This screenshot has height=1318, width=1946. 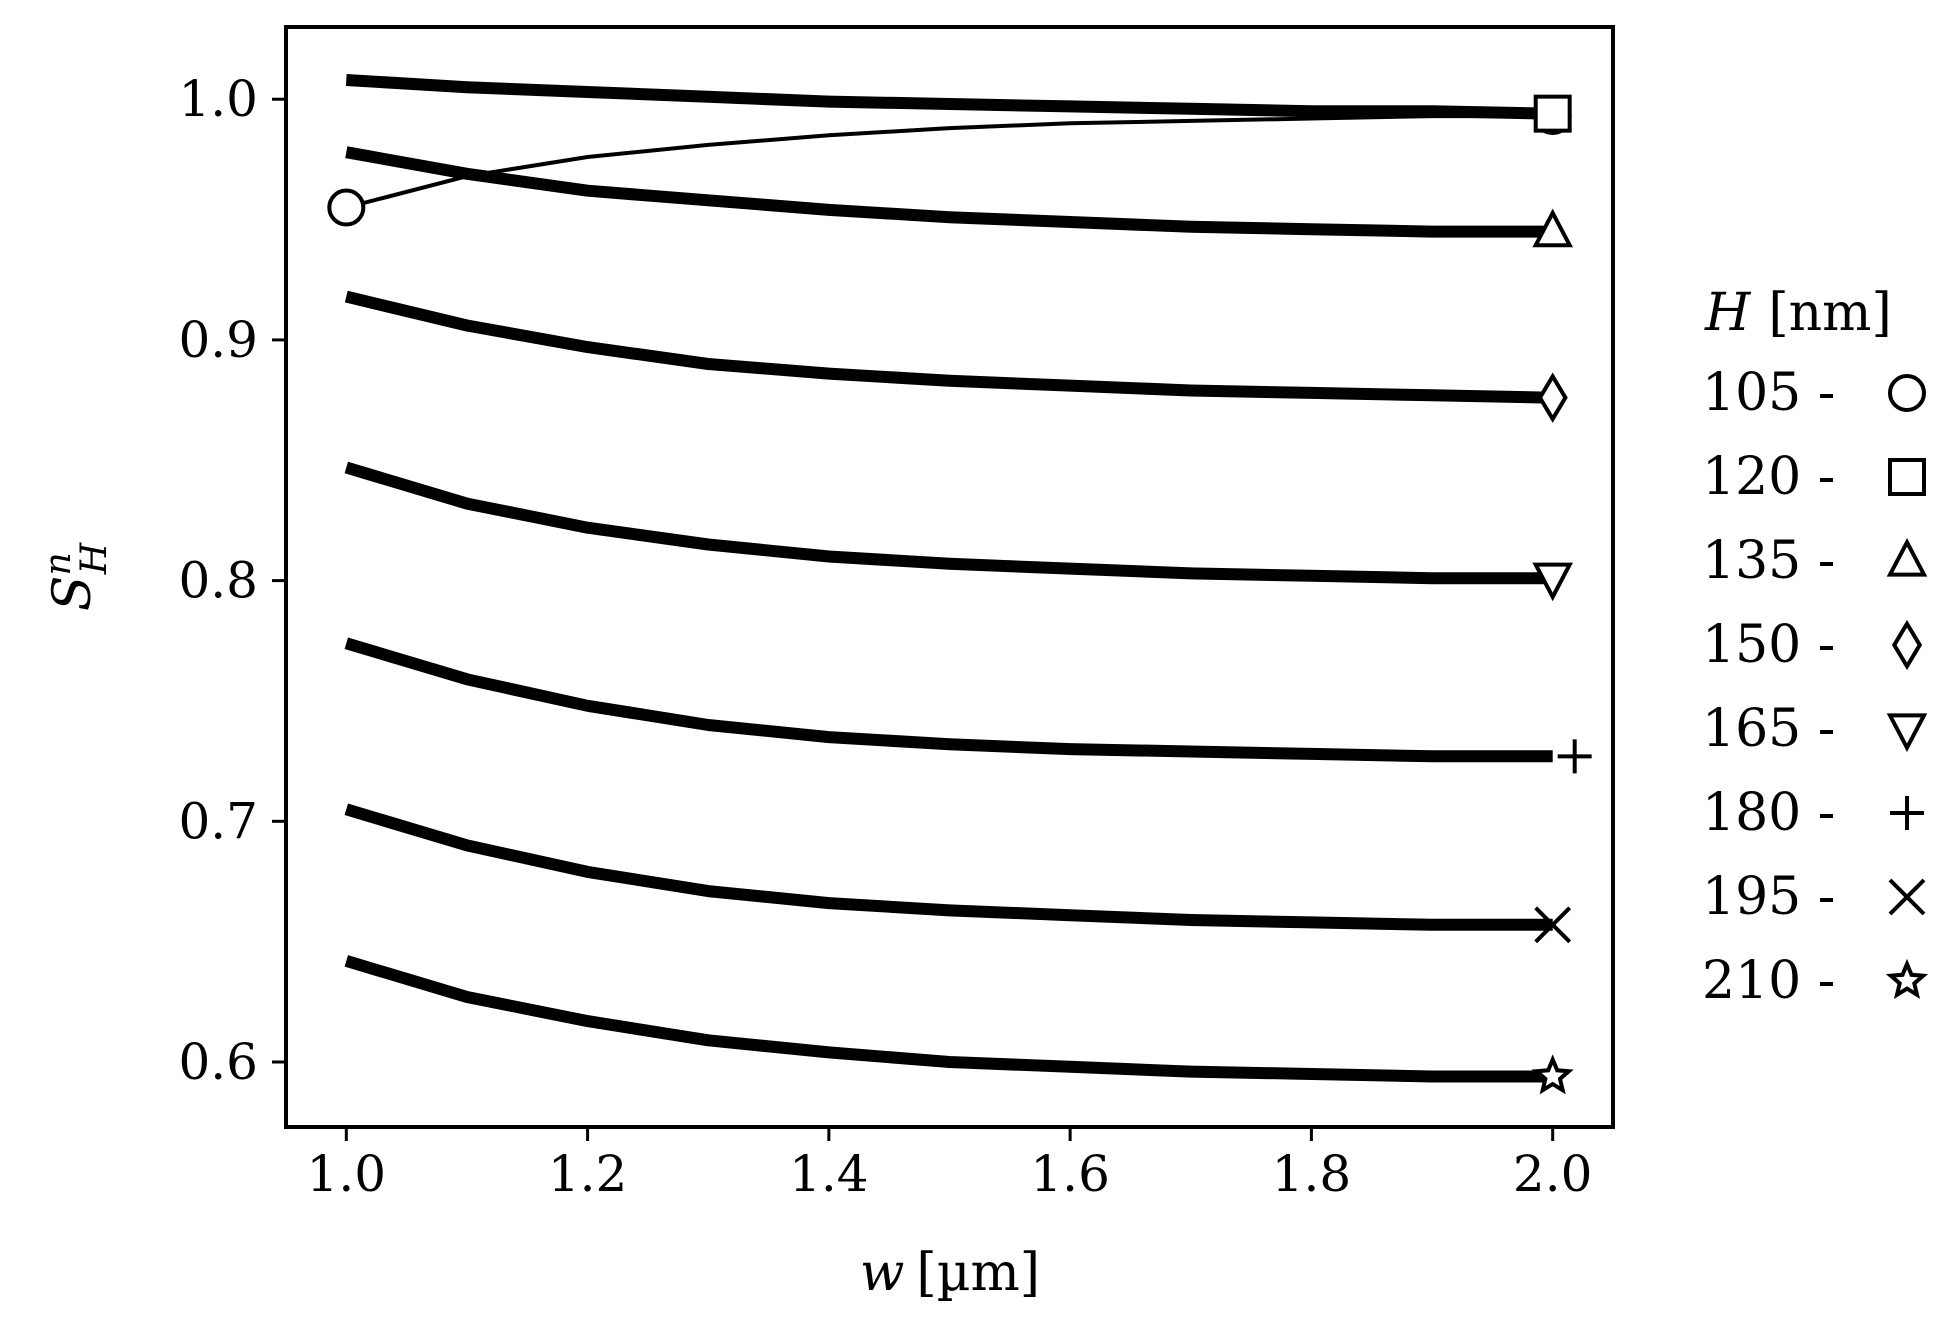 What do you see at coordinates (218, 1062) in the screenshot?
I see `y-tick-label: 0.6` at bounding box center [218, 1062].